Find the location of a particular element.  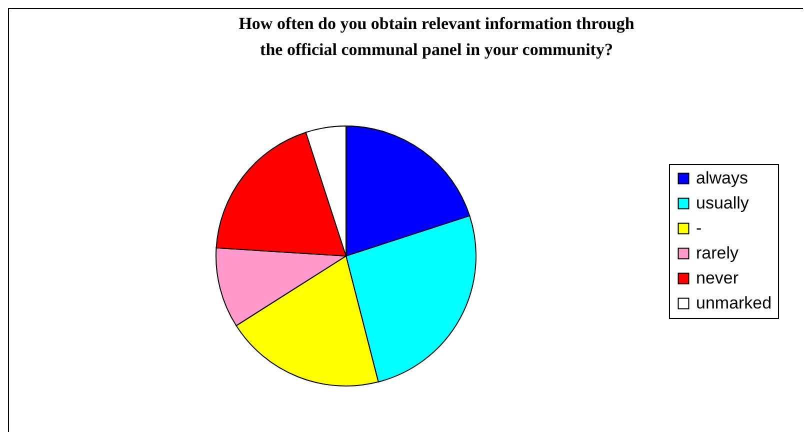

legend-label: usually is located at coordinates (723, 203).